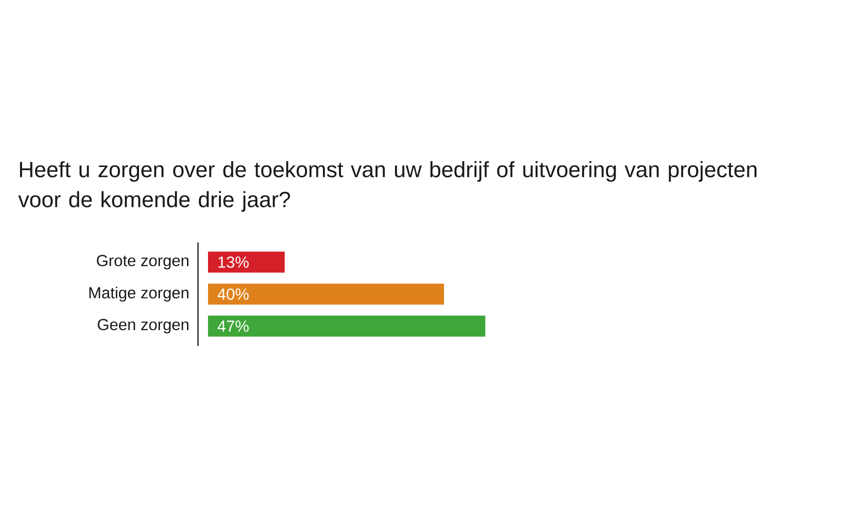  What do you see at coordinates (233, 262) in the screenshot?
I see `data-label: 13%` at bounding box center [233, 262].